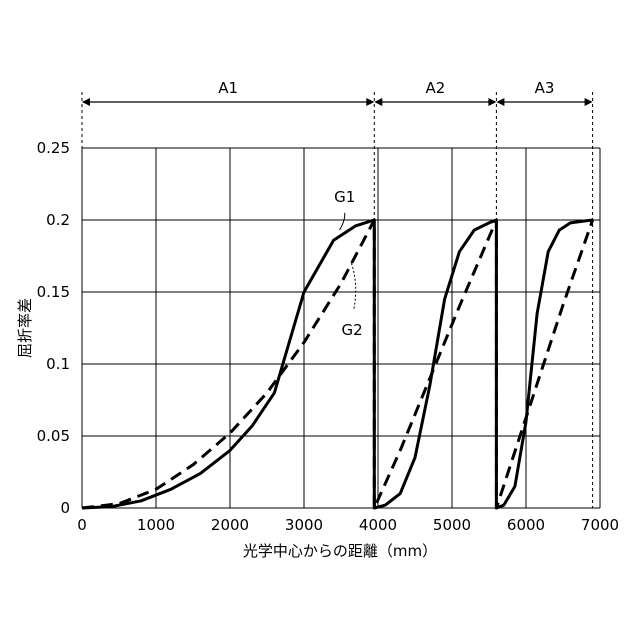 Image resolution: width=640 pixels, height=640 pixels. I want to click on x-axis-label: 光学中心からの距離（mm）, so click(340, 551).